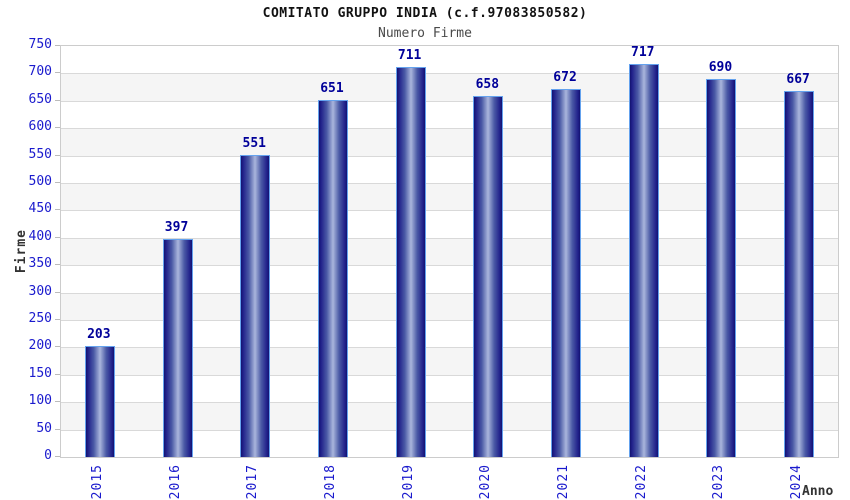 This screenshot has height=500, width=850. What do you see at coordinates (409, 56) in the screenshot?
I see `bar-value-label: 711` at bounding box center [409, 56].